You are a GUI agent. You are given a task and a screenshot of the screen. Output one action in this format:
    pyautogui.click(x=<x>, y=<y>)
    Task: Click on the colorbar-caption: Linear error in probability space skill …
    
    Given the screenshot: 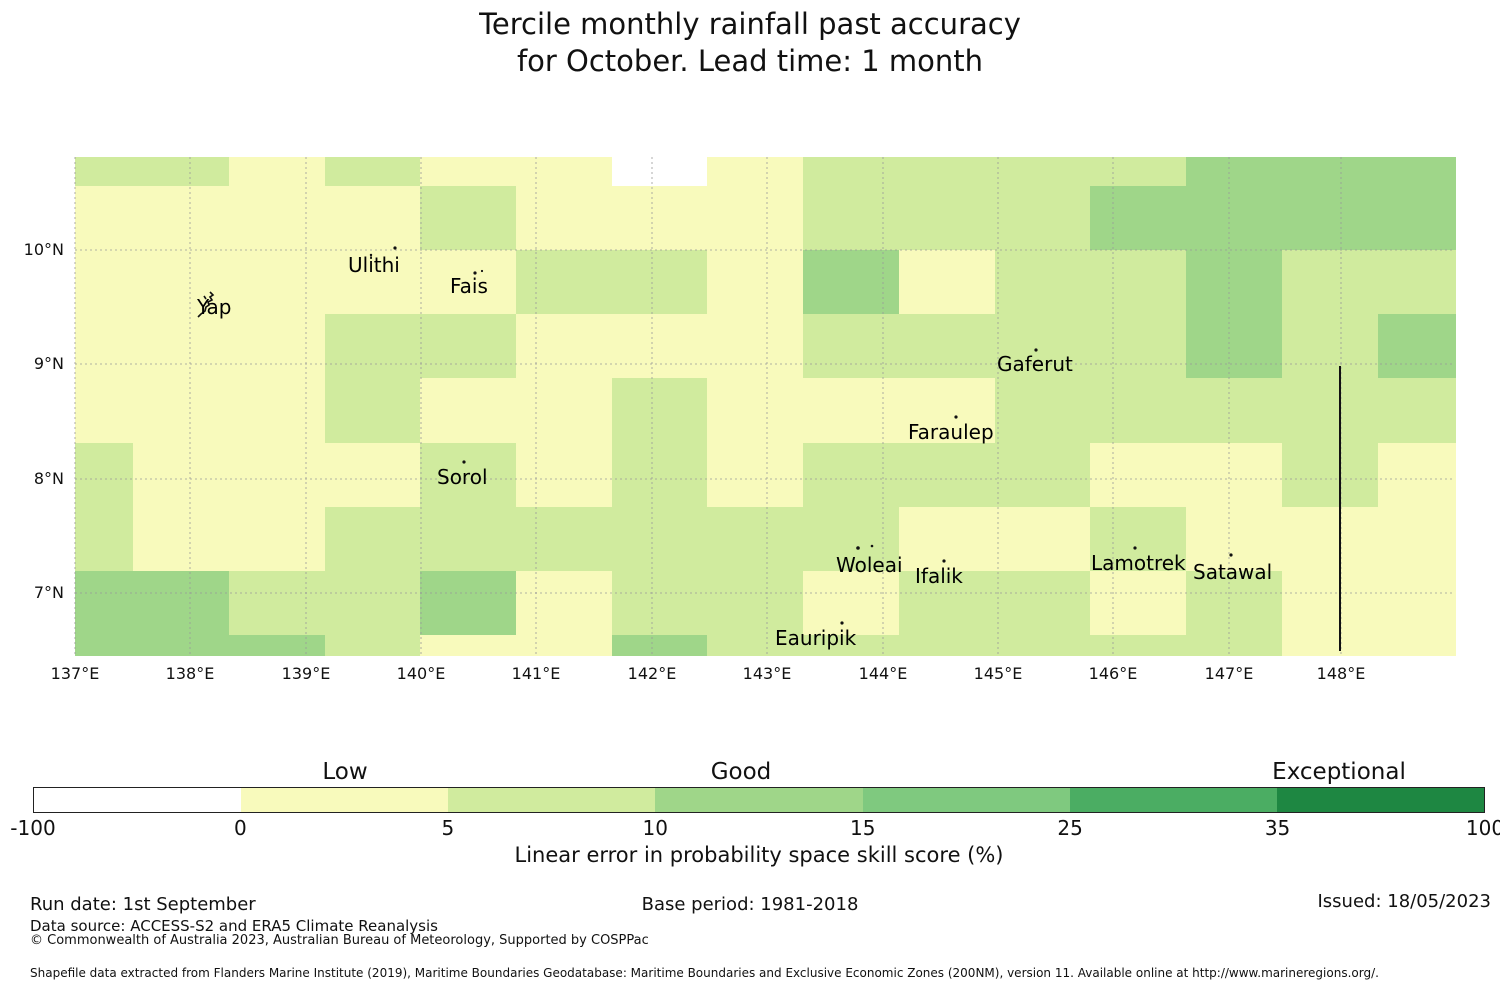 What is the action you would take?
    pyautogui.click(x=759, y=855)
    